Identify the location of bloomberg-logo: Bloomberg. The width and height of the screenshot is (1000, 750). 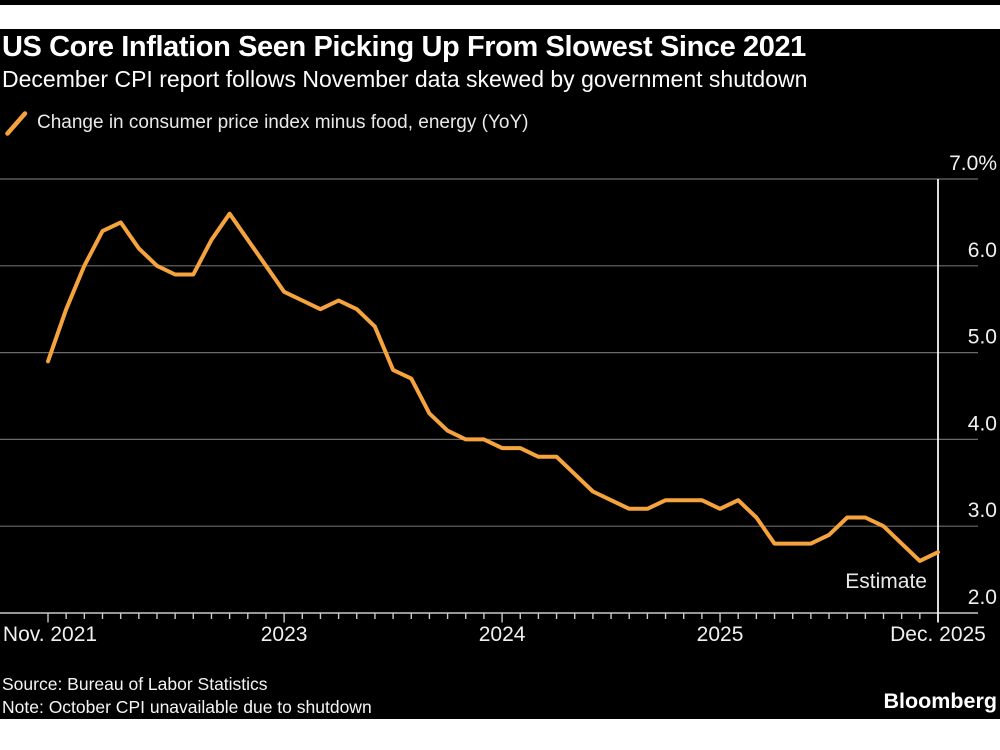
(940, 701).